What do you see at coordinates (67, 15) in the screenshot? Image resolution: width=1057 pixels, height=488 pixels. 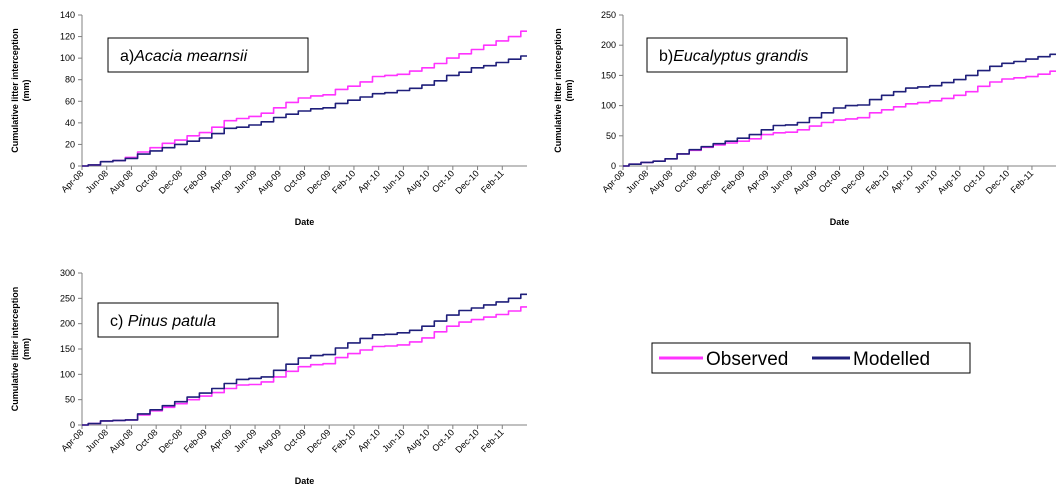 I see `y-tick-label: 140` at bounding box center [67, 15].